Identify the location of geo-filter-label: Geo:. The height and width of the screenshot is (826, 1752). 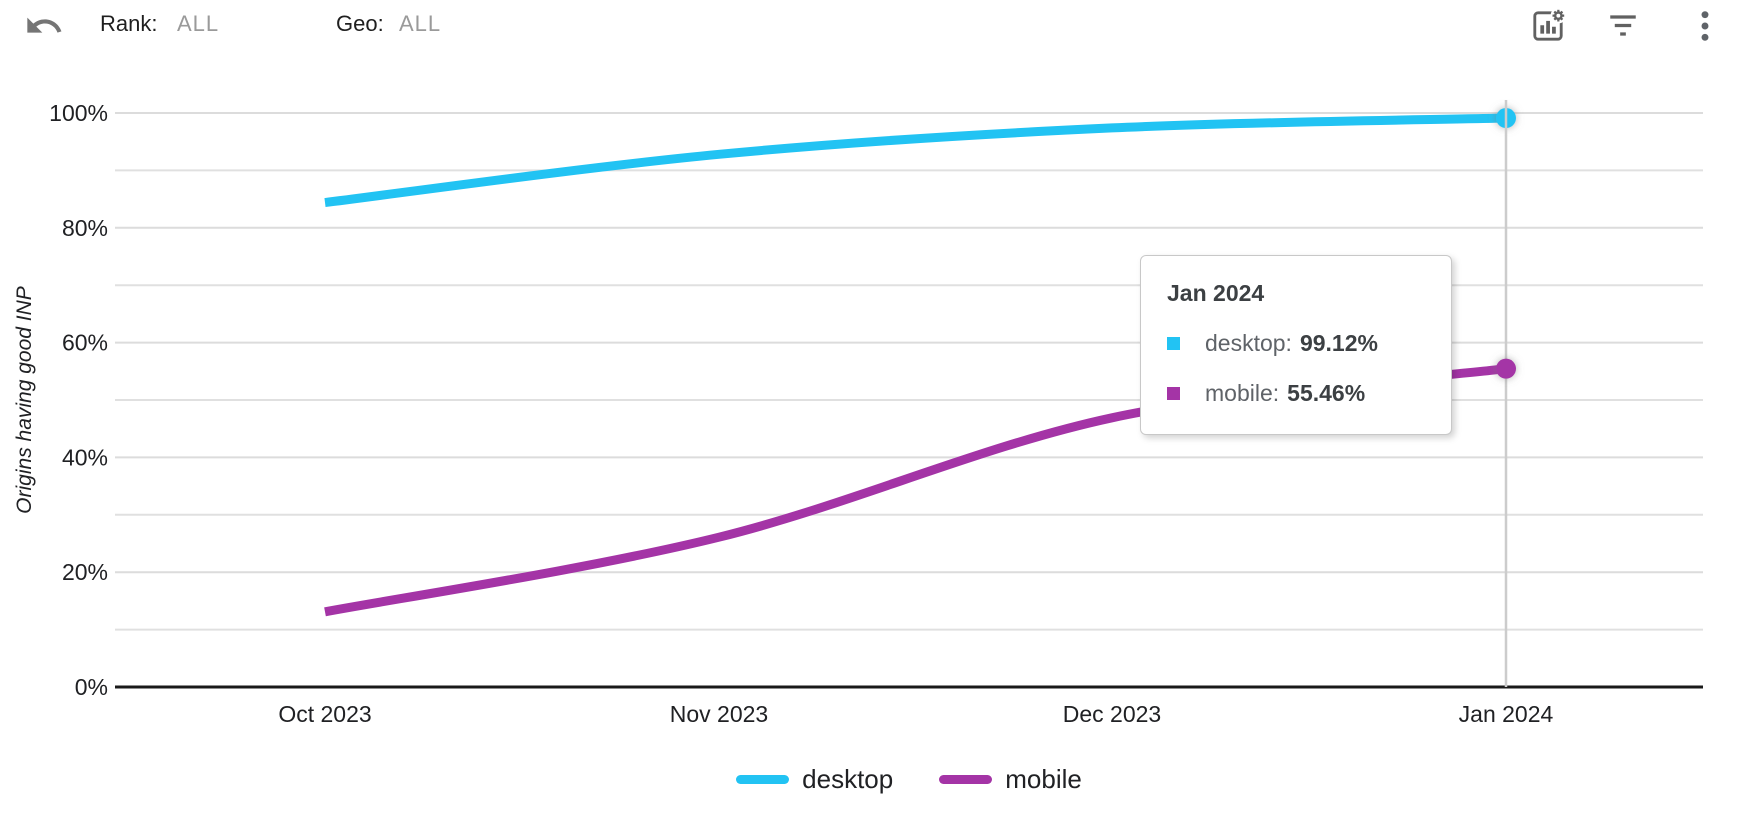
(360, 23).